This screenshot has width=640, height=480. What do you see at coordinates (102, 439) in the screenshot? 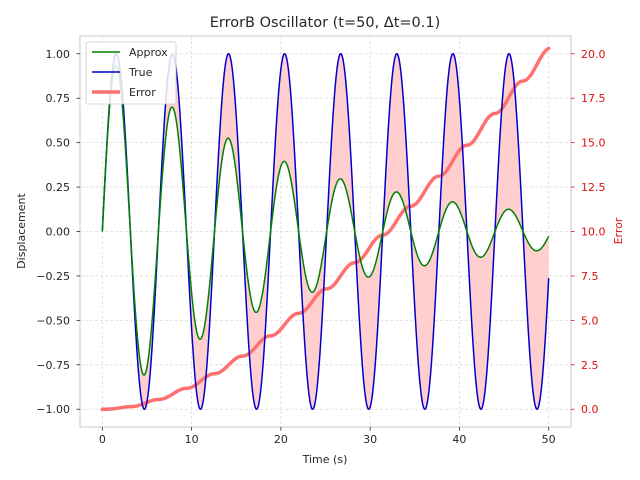
I see `x-tick-label: 0` at bounding box center [102, 439].